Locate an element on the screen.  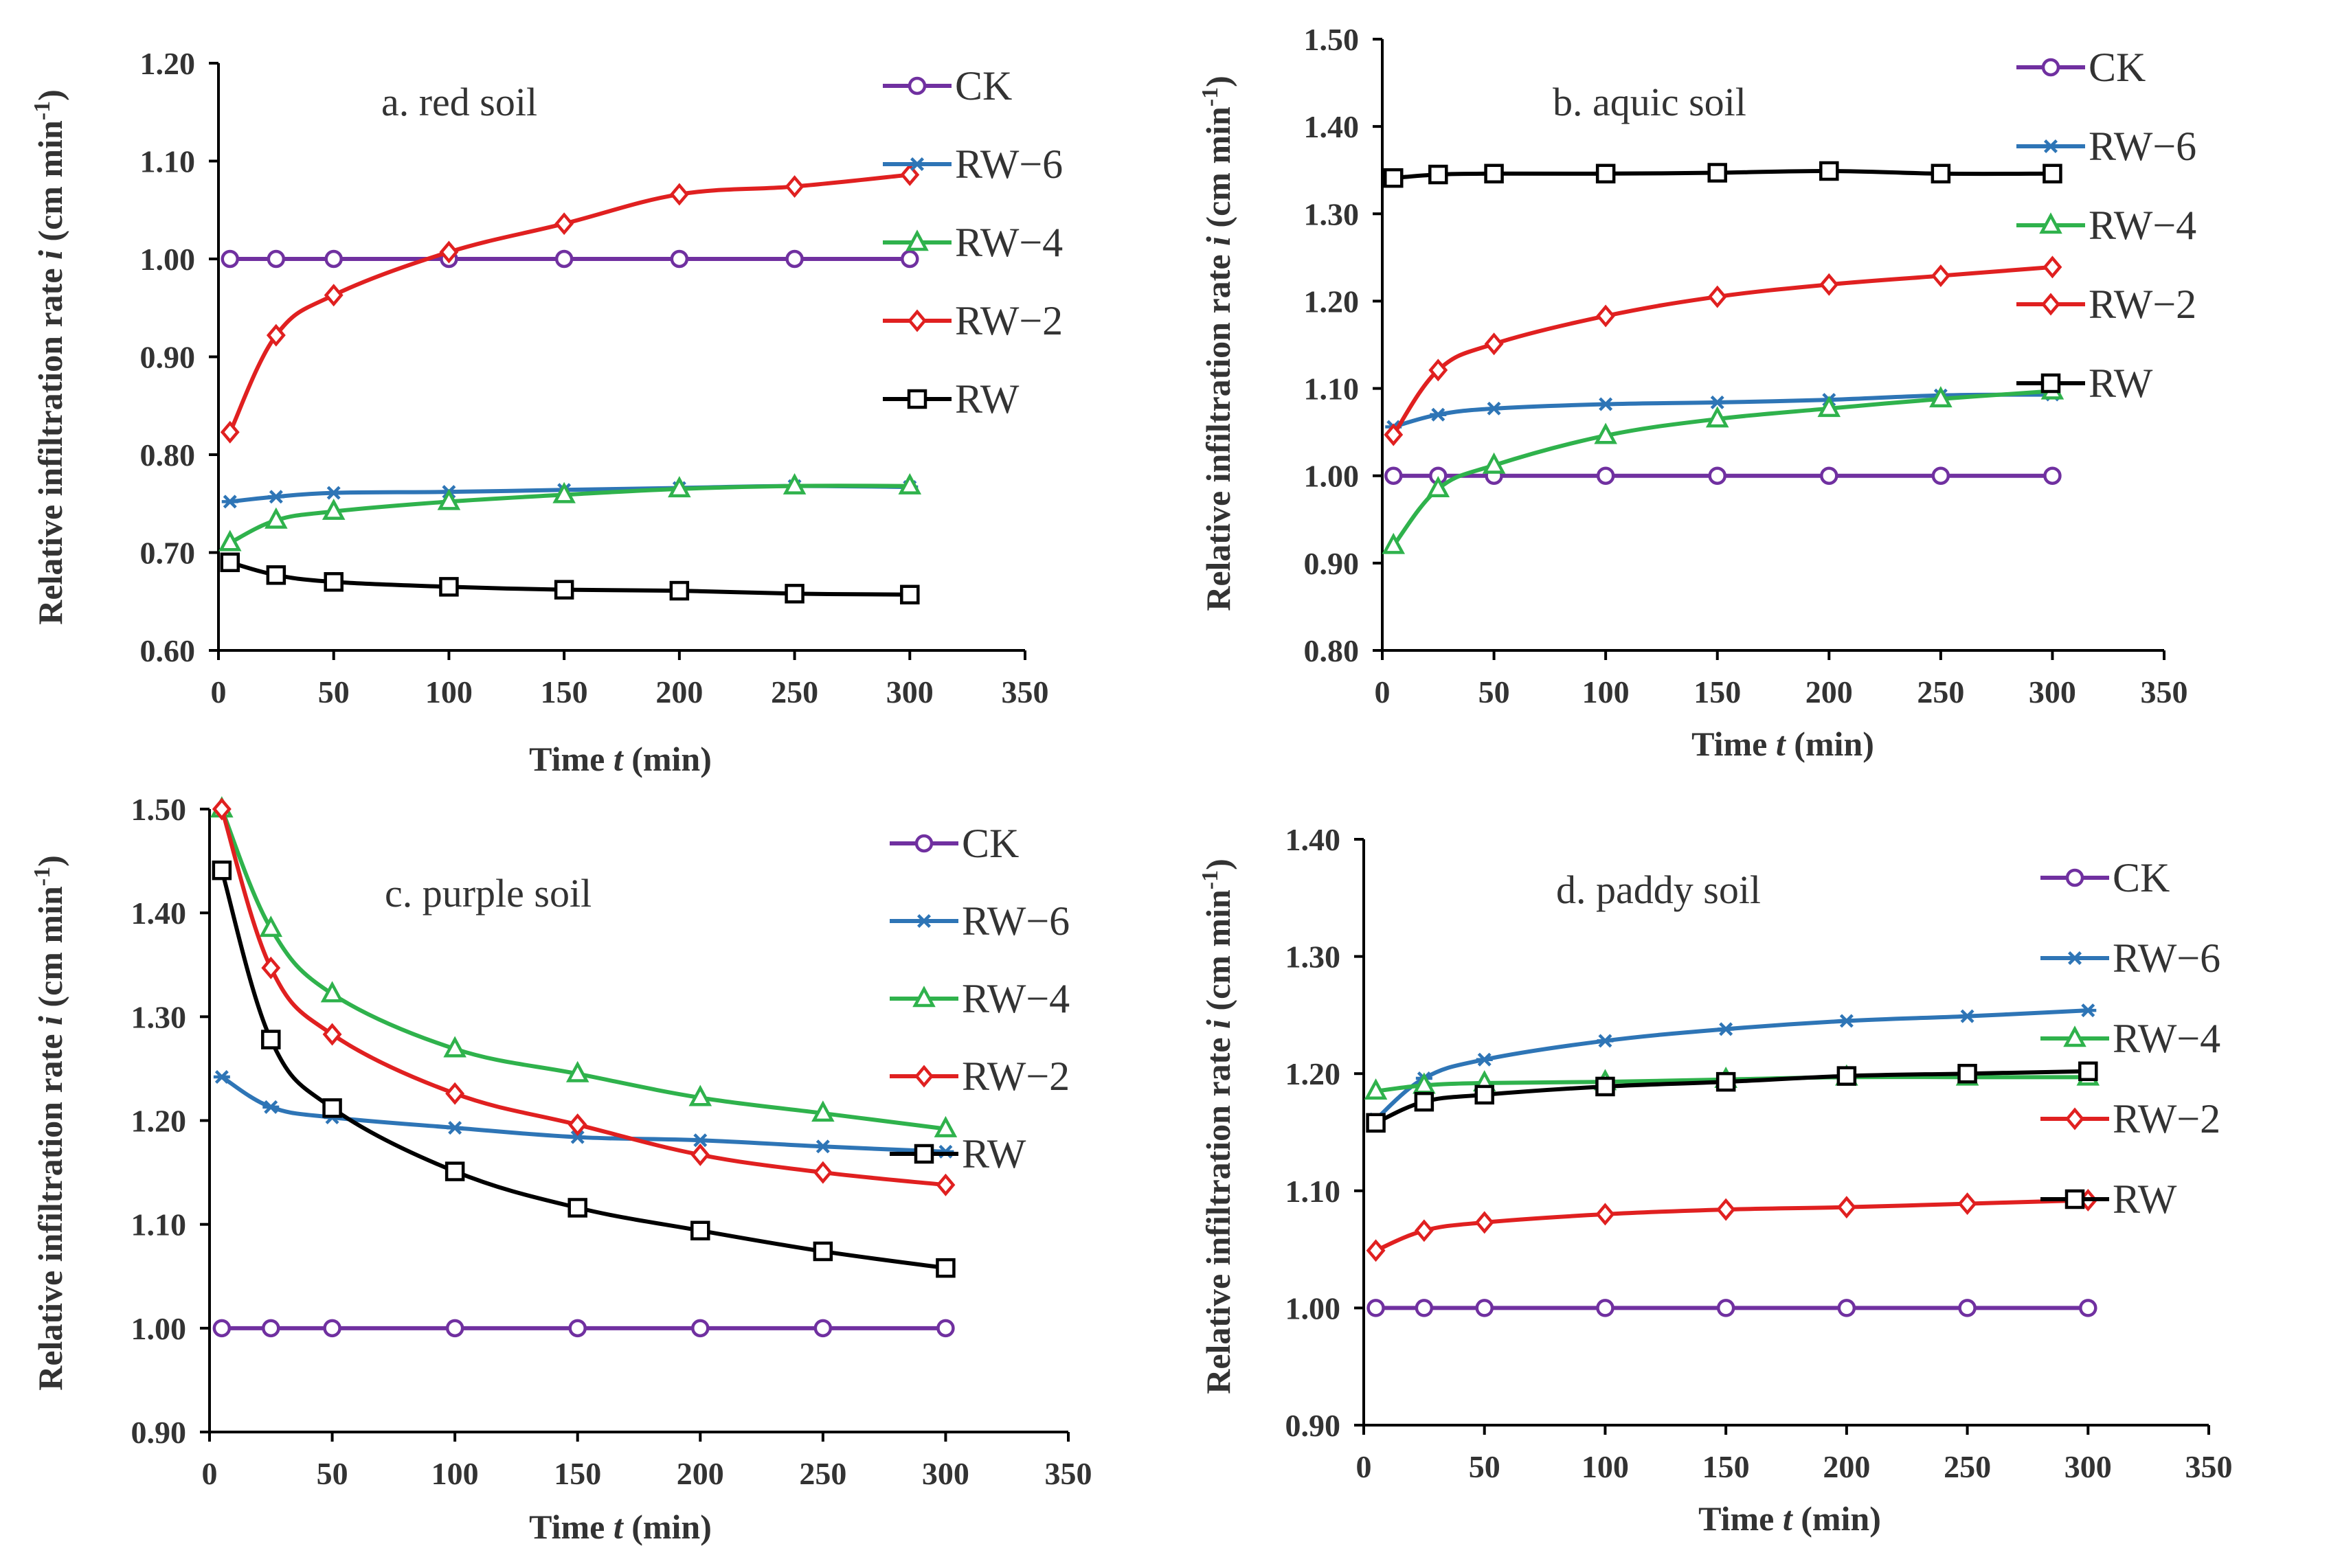
x-tick-label: 100 is located at coordinates (455, 1474).